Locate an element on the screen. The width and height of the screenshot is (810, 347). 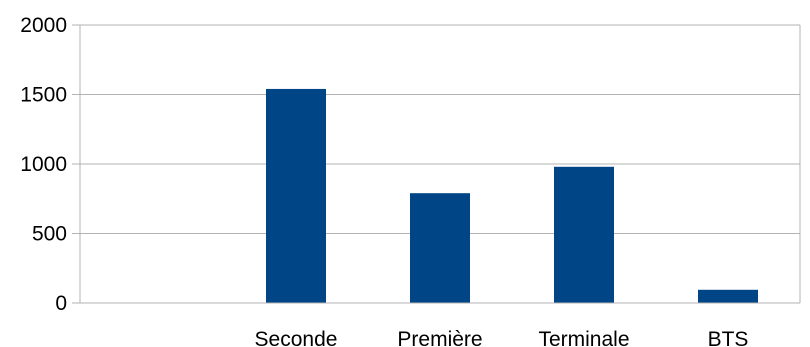
x-tick-label: Première is located at coordinates (439, 337).